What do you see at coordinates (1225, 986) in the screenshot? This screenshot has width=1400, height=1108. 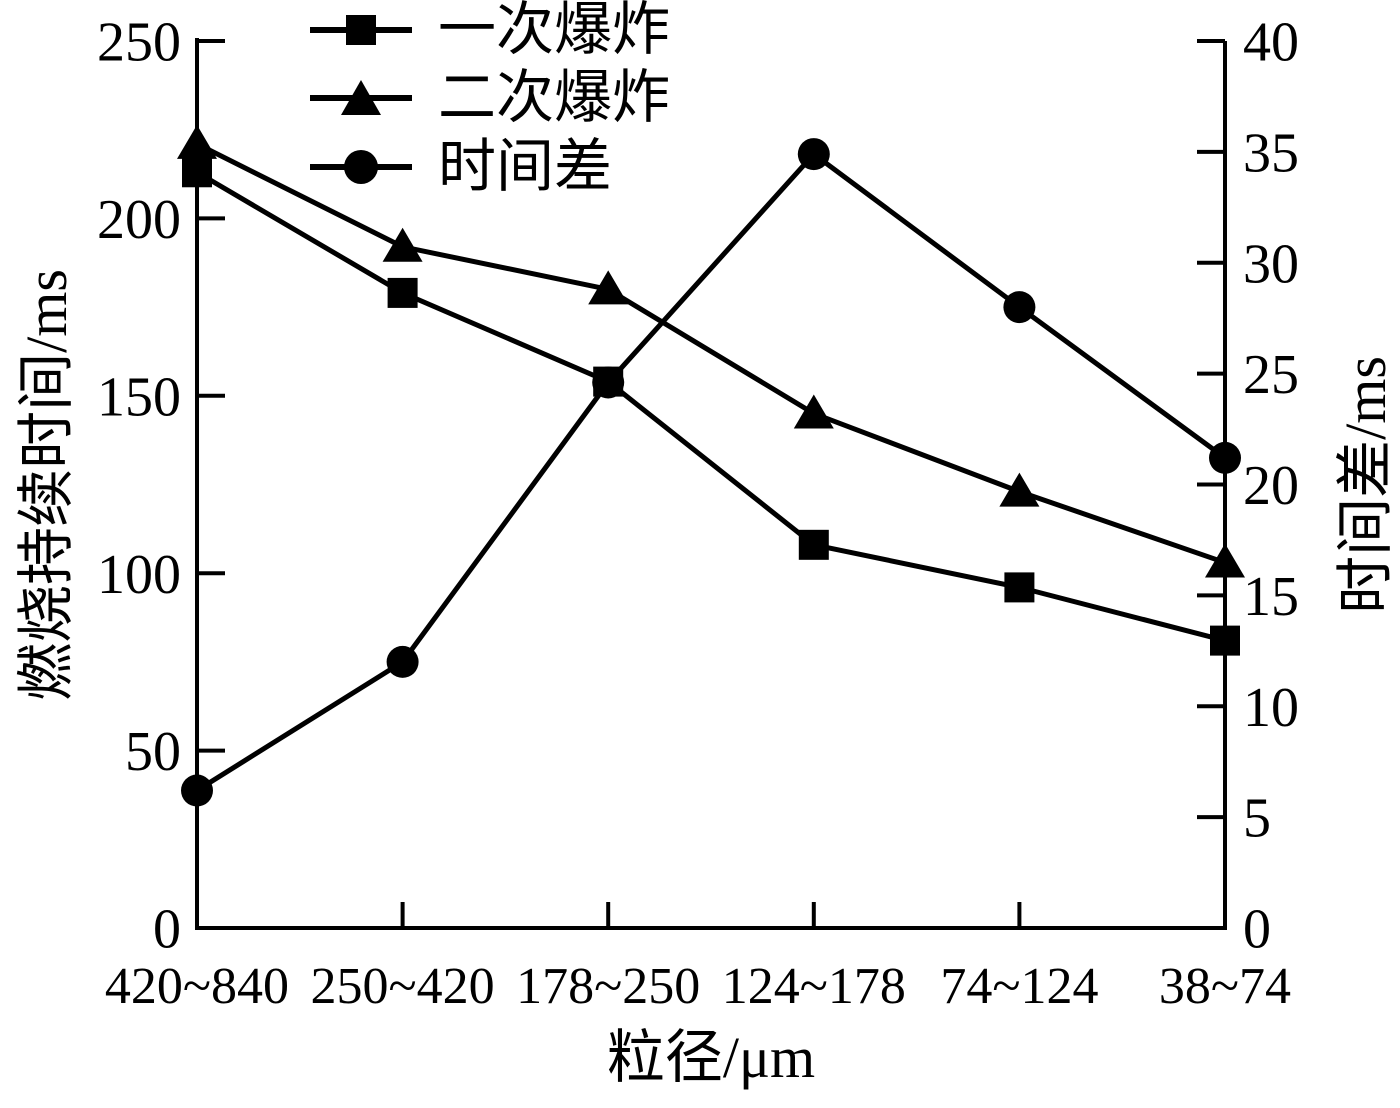 I see `x-axis-category-label: 38~74` at bounding box center [1225, 986].